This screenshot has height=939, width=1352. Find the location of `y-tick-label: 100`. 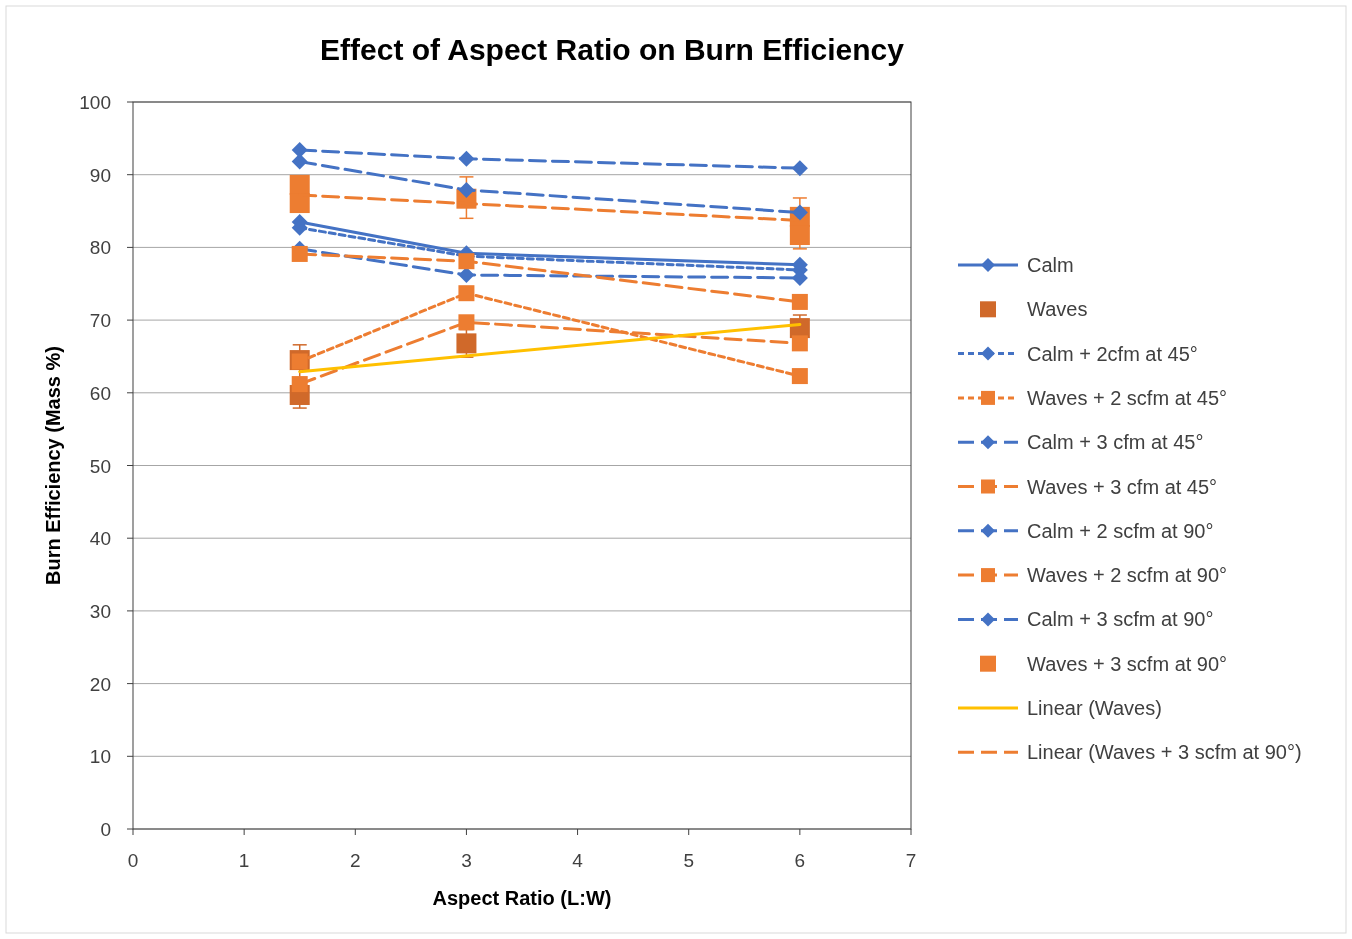

y-tick-label: 100 is located at coordinates (95, 102).